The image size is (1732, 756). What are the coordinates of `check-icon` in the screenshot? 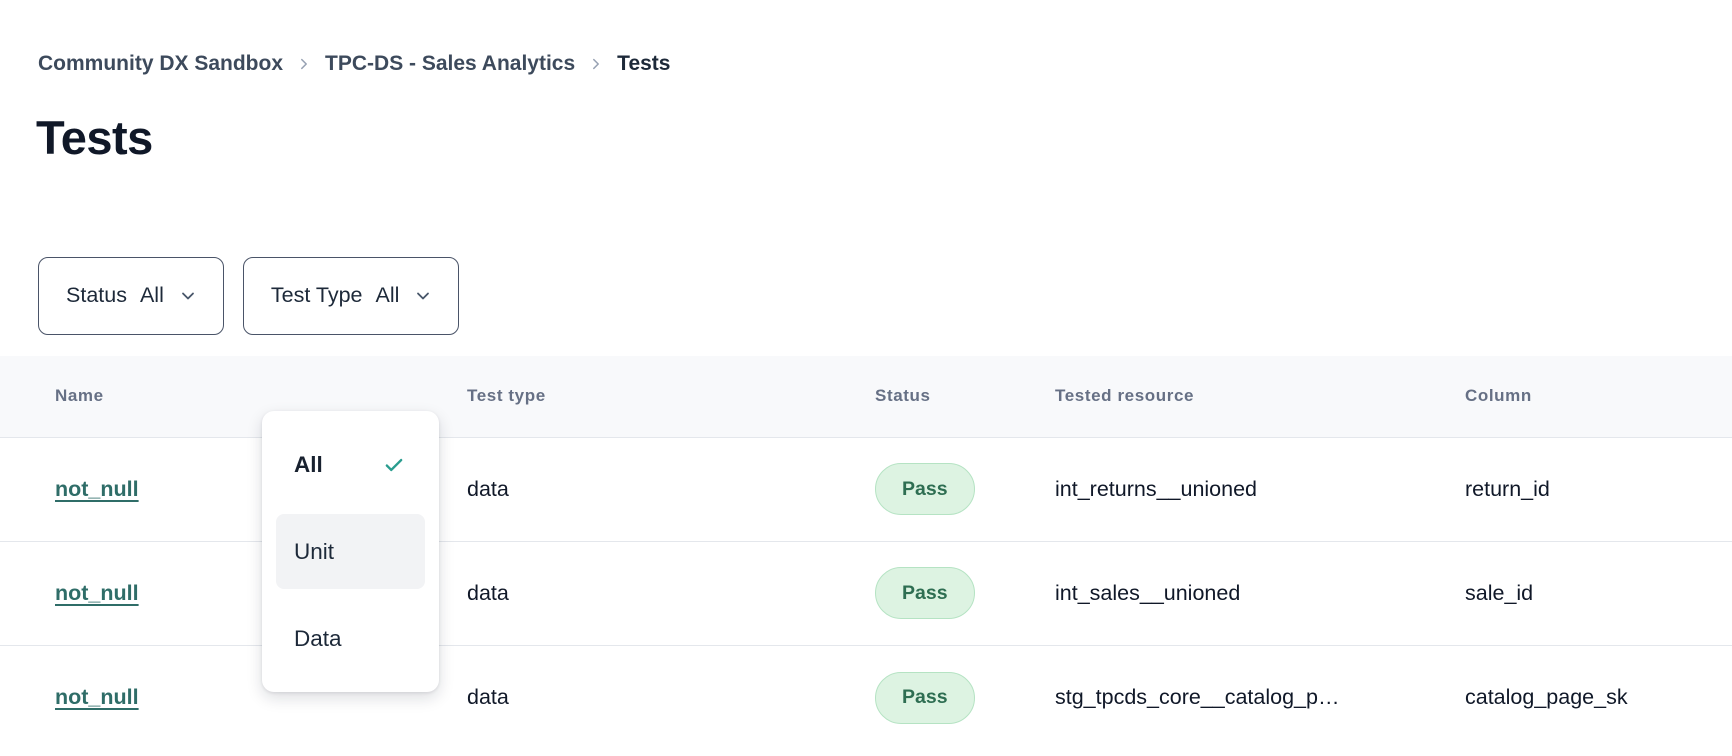 It's located at (394, 465).